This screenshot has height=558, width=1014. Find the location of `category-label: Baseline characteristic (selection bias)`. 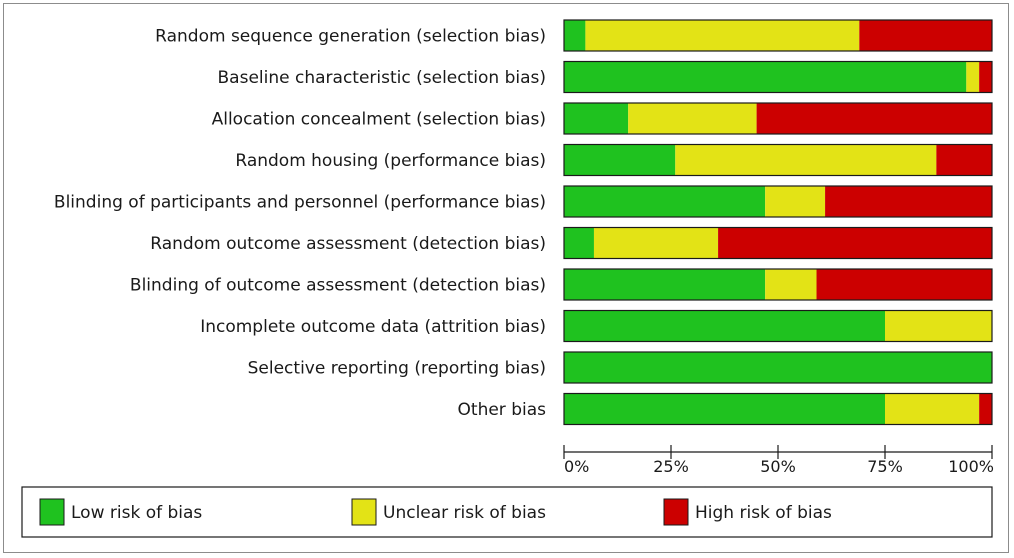

category-label: Baseline characteristic (selection bias) is located at coordinates (382, 78).